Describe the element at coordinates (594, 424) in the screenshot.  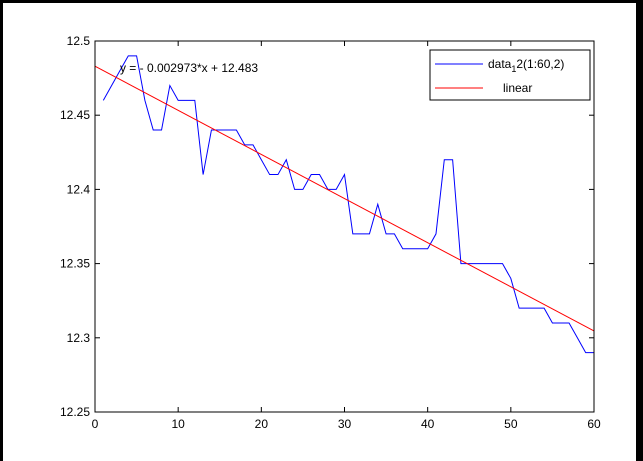
I see `x-tick-label: 60` at that location.